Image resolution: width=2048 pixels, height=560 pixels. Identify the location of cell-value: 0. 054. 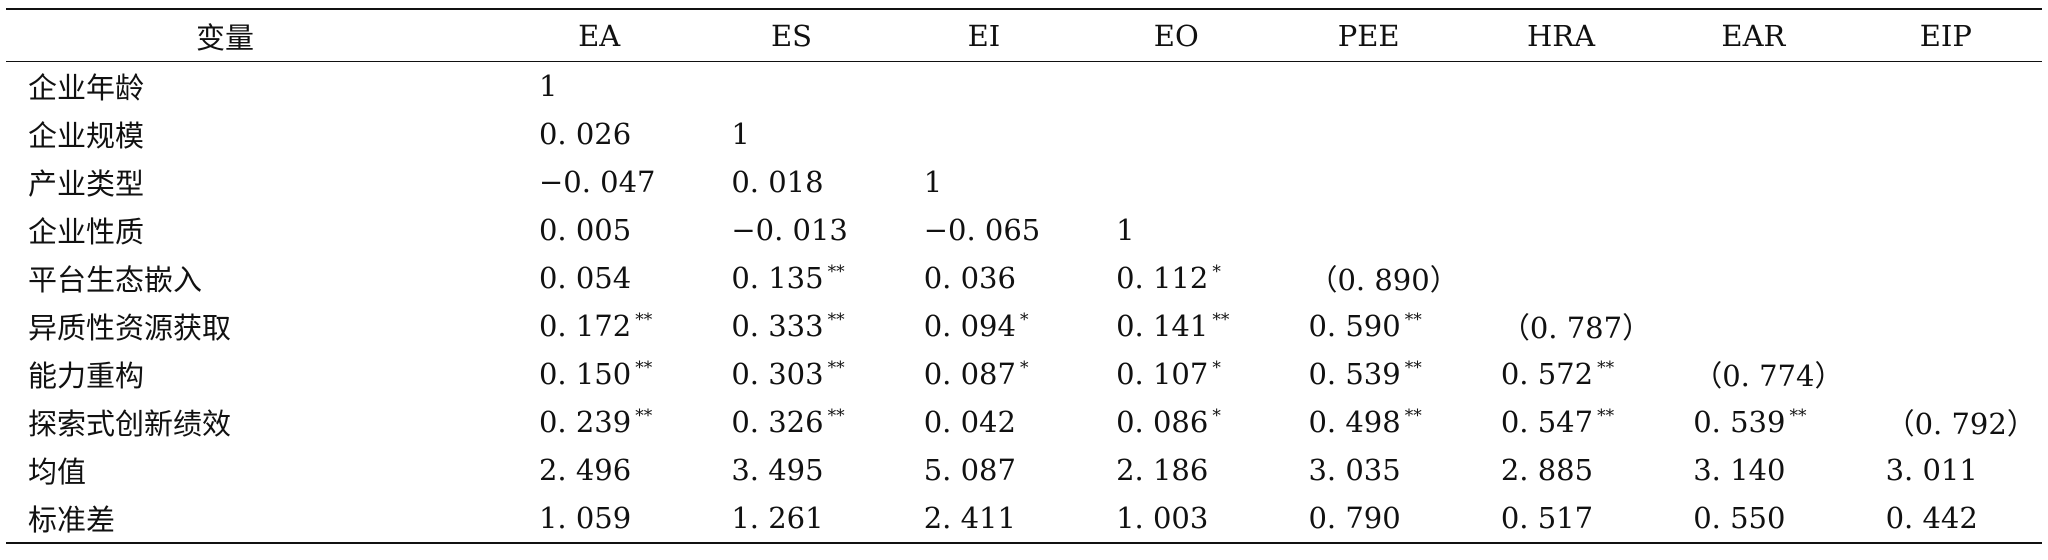
(585, 278).